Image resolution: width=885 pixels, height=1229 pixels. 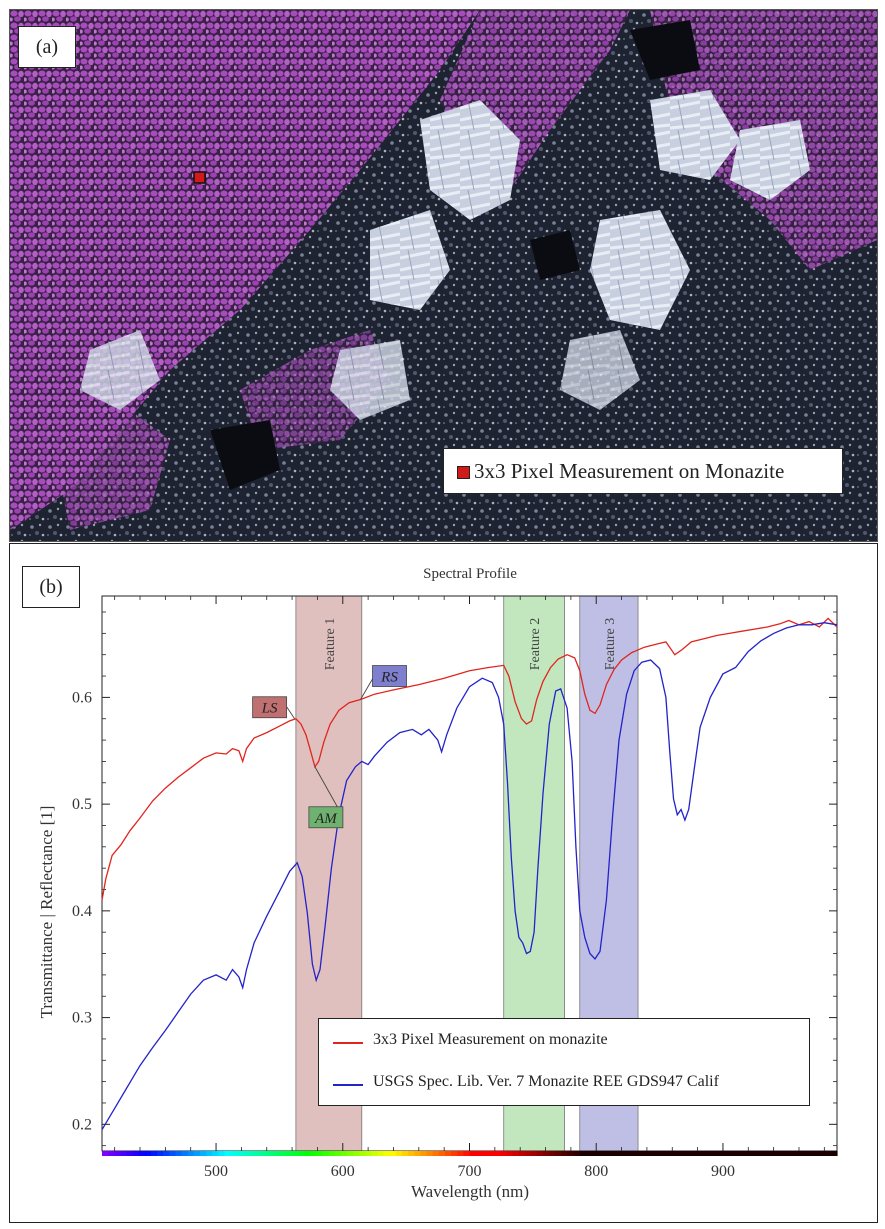 I want to click on feature-label-2: Feature 2, so click(x=535, y=644).